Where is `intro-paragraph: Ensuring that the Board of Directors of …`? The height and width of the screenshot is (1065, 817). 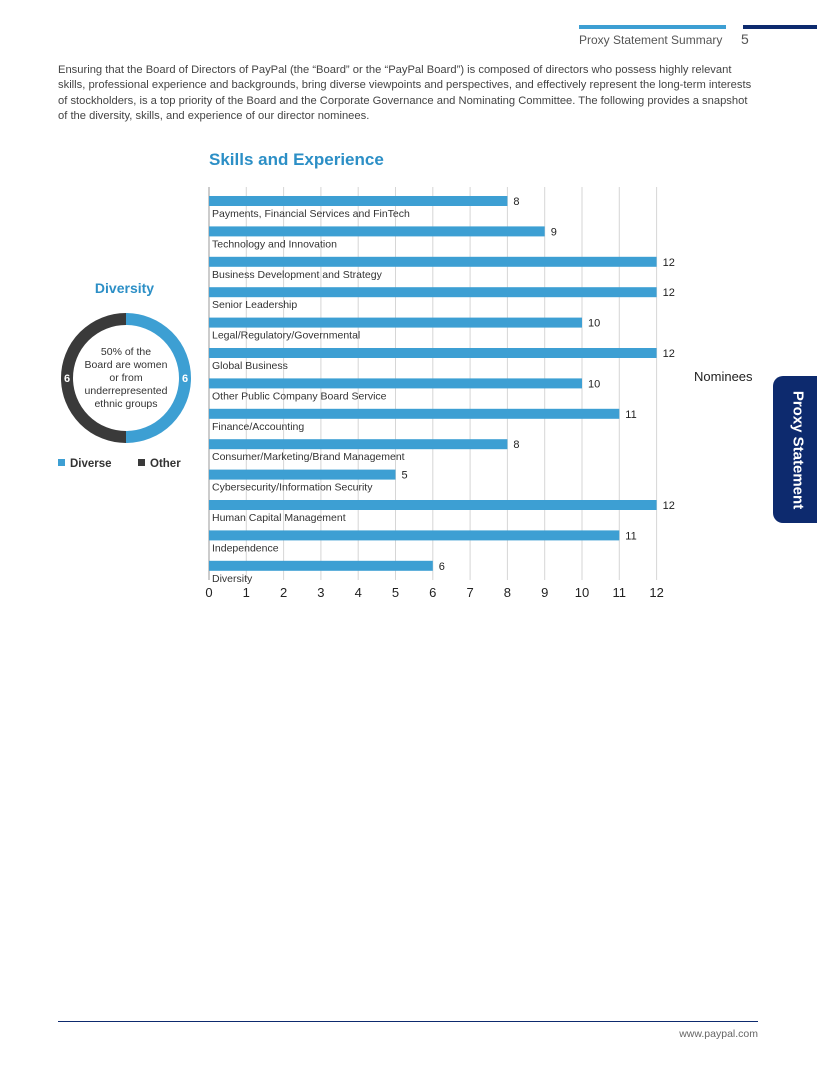 intro-paragraph: Ensuring that the Board of Directors of … is located at coordinates (405, 93).